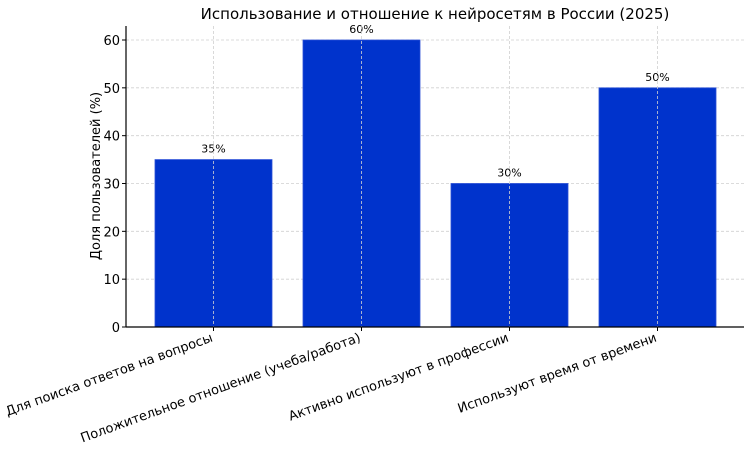 This screenshot has width=751, height=450. I want to click on bar-value-label: 60%, so click(361, 29).